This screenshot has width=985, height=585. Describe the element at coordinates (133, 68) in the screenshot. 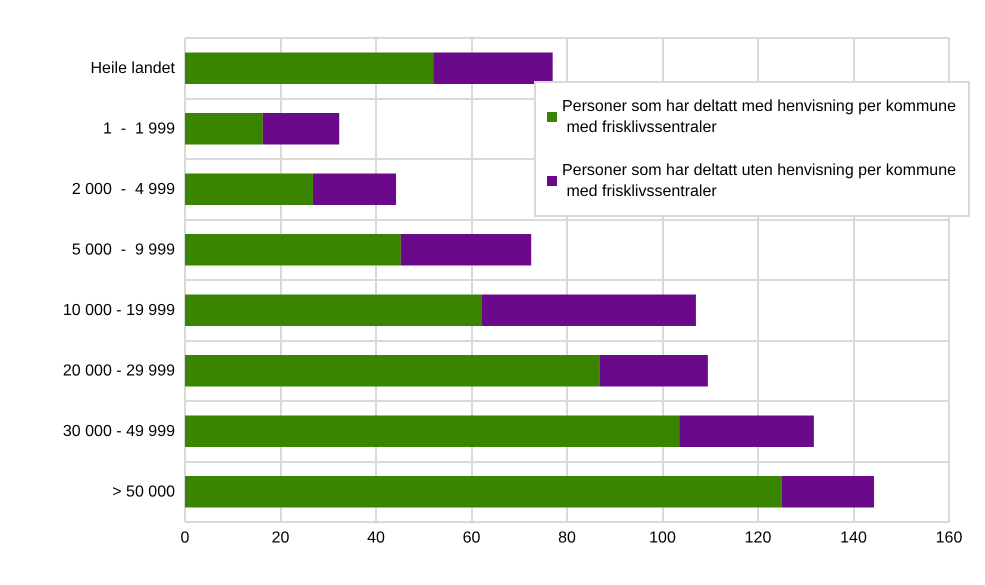

I see `y-tick-label: Heile landet` at that location.